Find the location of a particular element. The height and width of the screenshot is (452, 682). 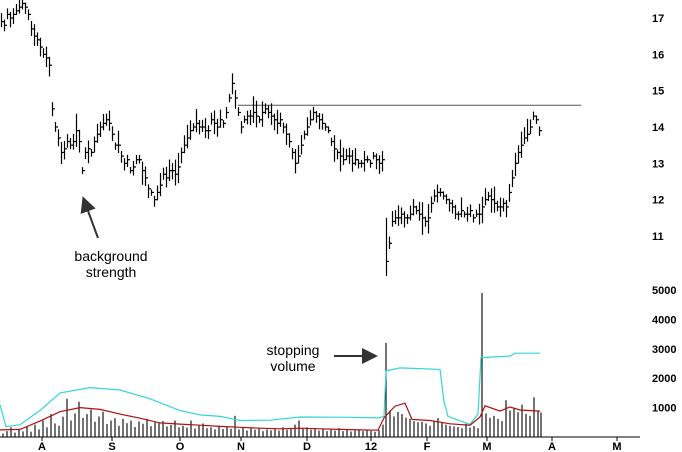

price-tick-label: 15 is located at coordinates (658, 92).